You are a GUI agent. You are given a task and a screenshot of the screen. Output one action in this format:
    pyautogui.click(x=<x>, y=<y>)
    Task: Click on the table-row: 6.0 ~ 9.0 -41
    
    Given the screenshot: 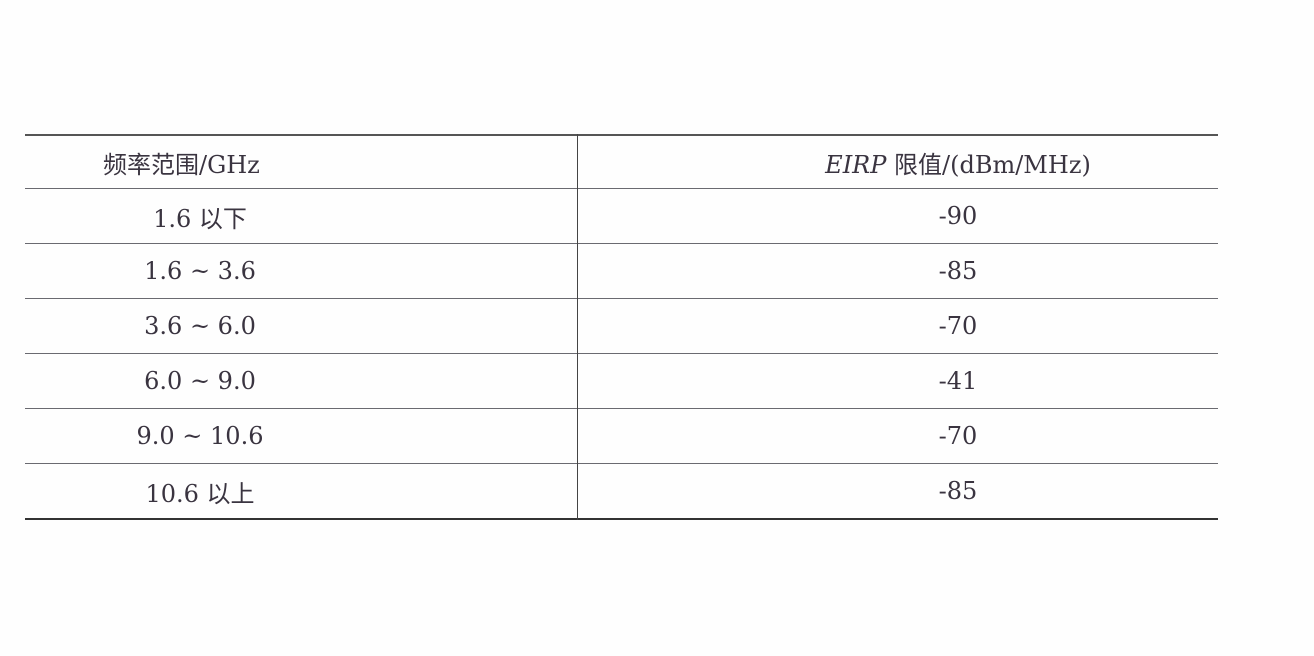 What is the action you would take?
    pyautogui.click(x=621, y=380)
    